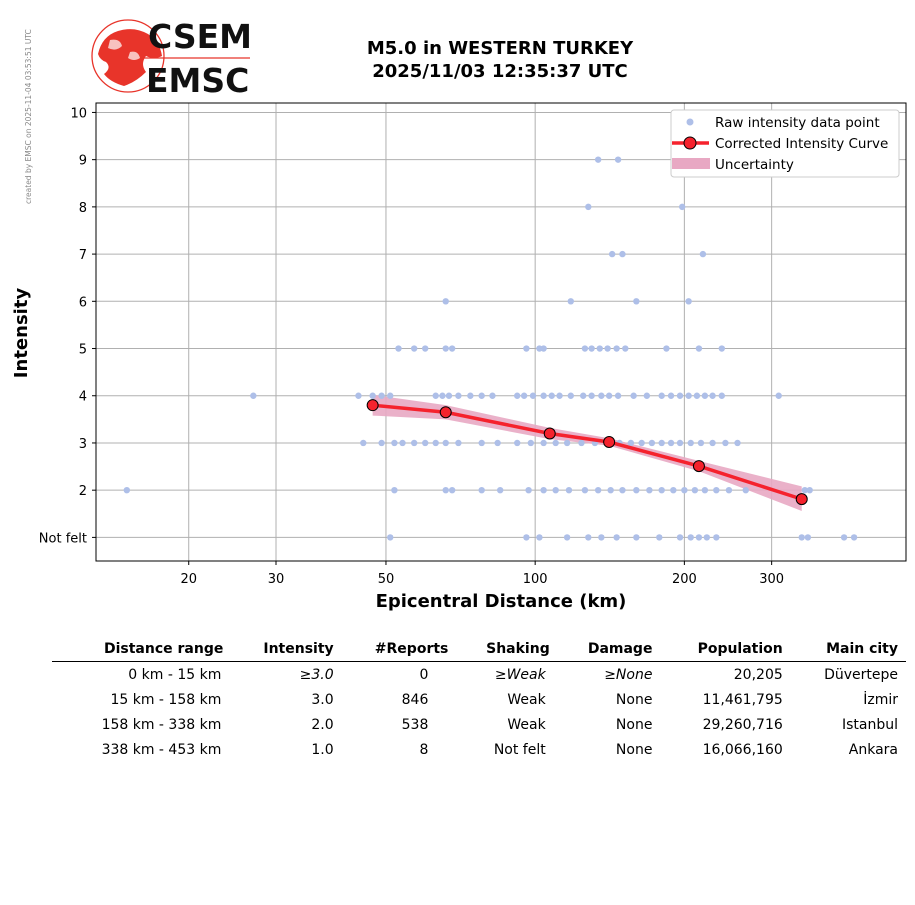 The image size is (915, 905). I want to click on header-distance: Distance range, so click(142, 650).